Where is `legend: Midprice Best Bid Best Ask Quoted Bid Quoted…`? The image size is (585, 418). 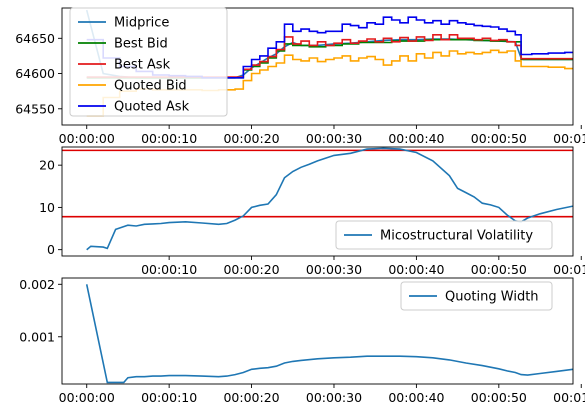 legend: Midprice Best Bid Best Ask Quoted Bid Quoted… is located at coordinates (148, 62).